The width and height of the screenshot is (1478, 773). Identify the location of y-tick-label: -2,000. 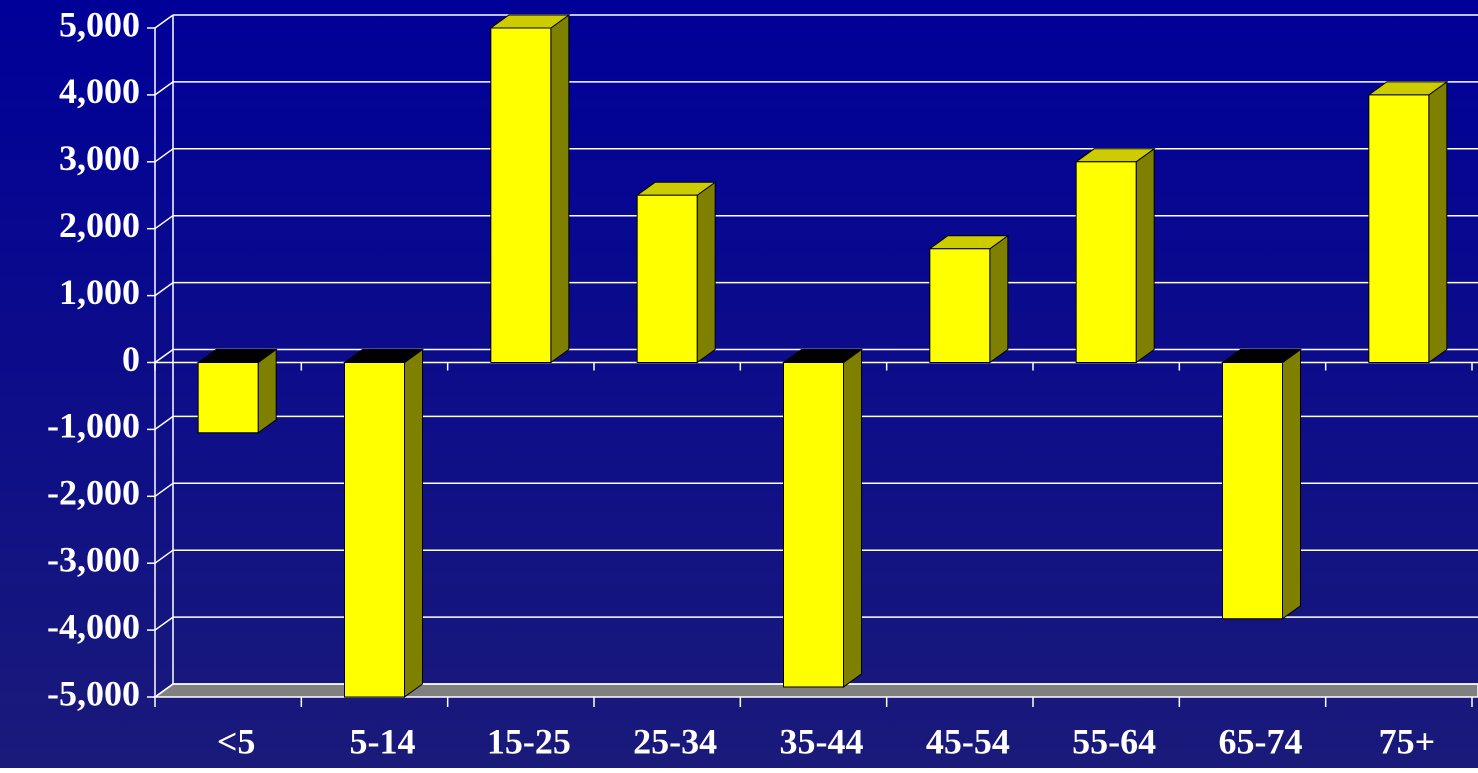
(93, 493).